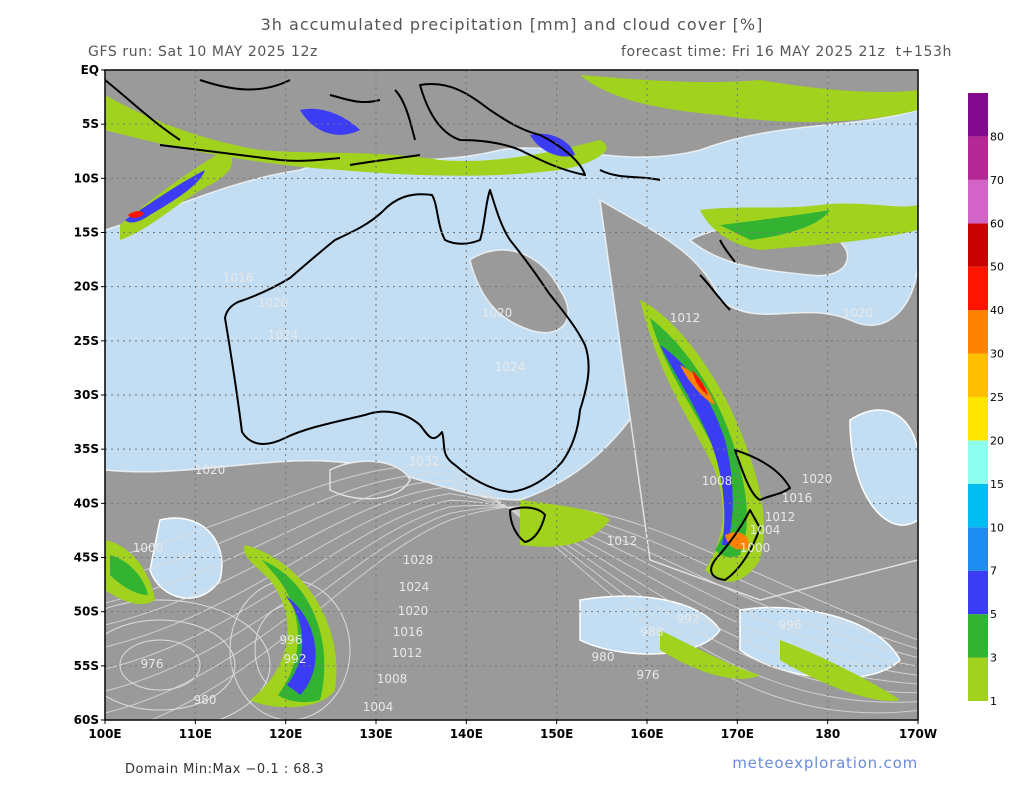 Image resolution: width=1024 pixels, height=795 pixels. Describe the element at coordinates (86, 612) in the screenshot. I see `lat-tick-label: 50S` at that location.